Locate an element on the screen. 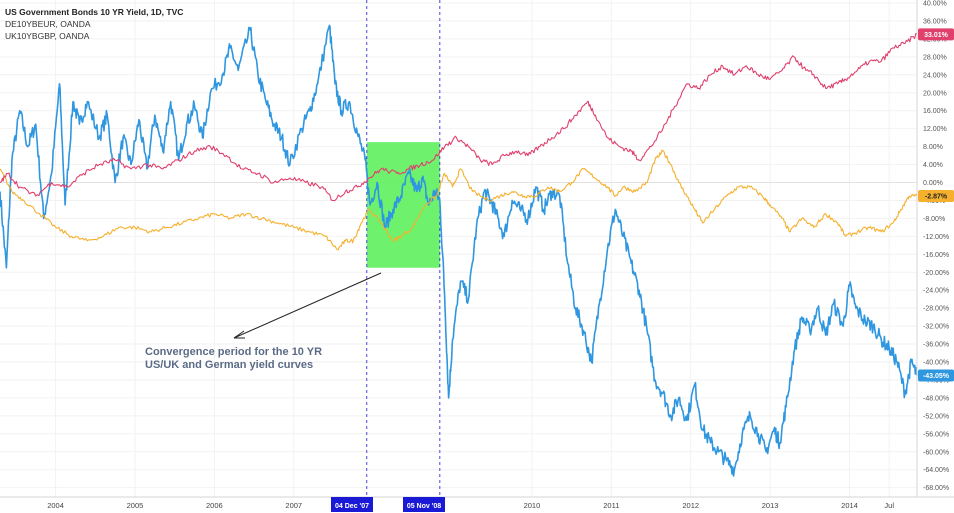 This screenshot has height=513, width=954. y-tick-label: -16.00% is located at coordinates (936, 255).